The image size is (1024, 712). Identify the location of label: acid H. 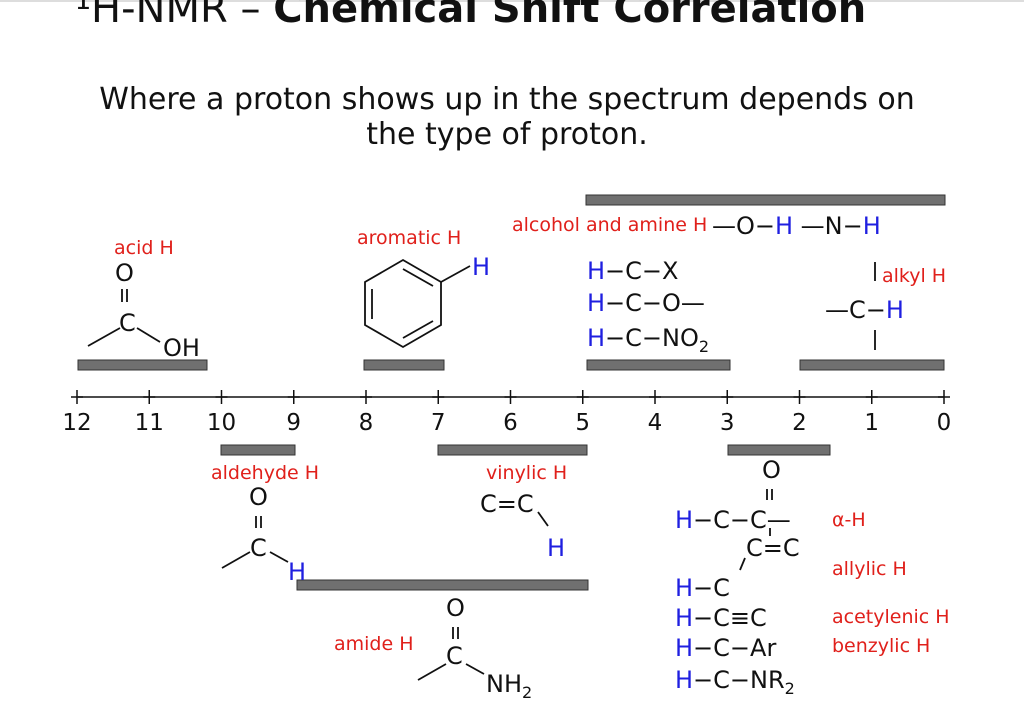
(144, 248).